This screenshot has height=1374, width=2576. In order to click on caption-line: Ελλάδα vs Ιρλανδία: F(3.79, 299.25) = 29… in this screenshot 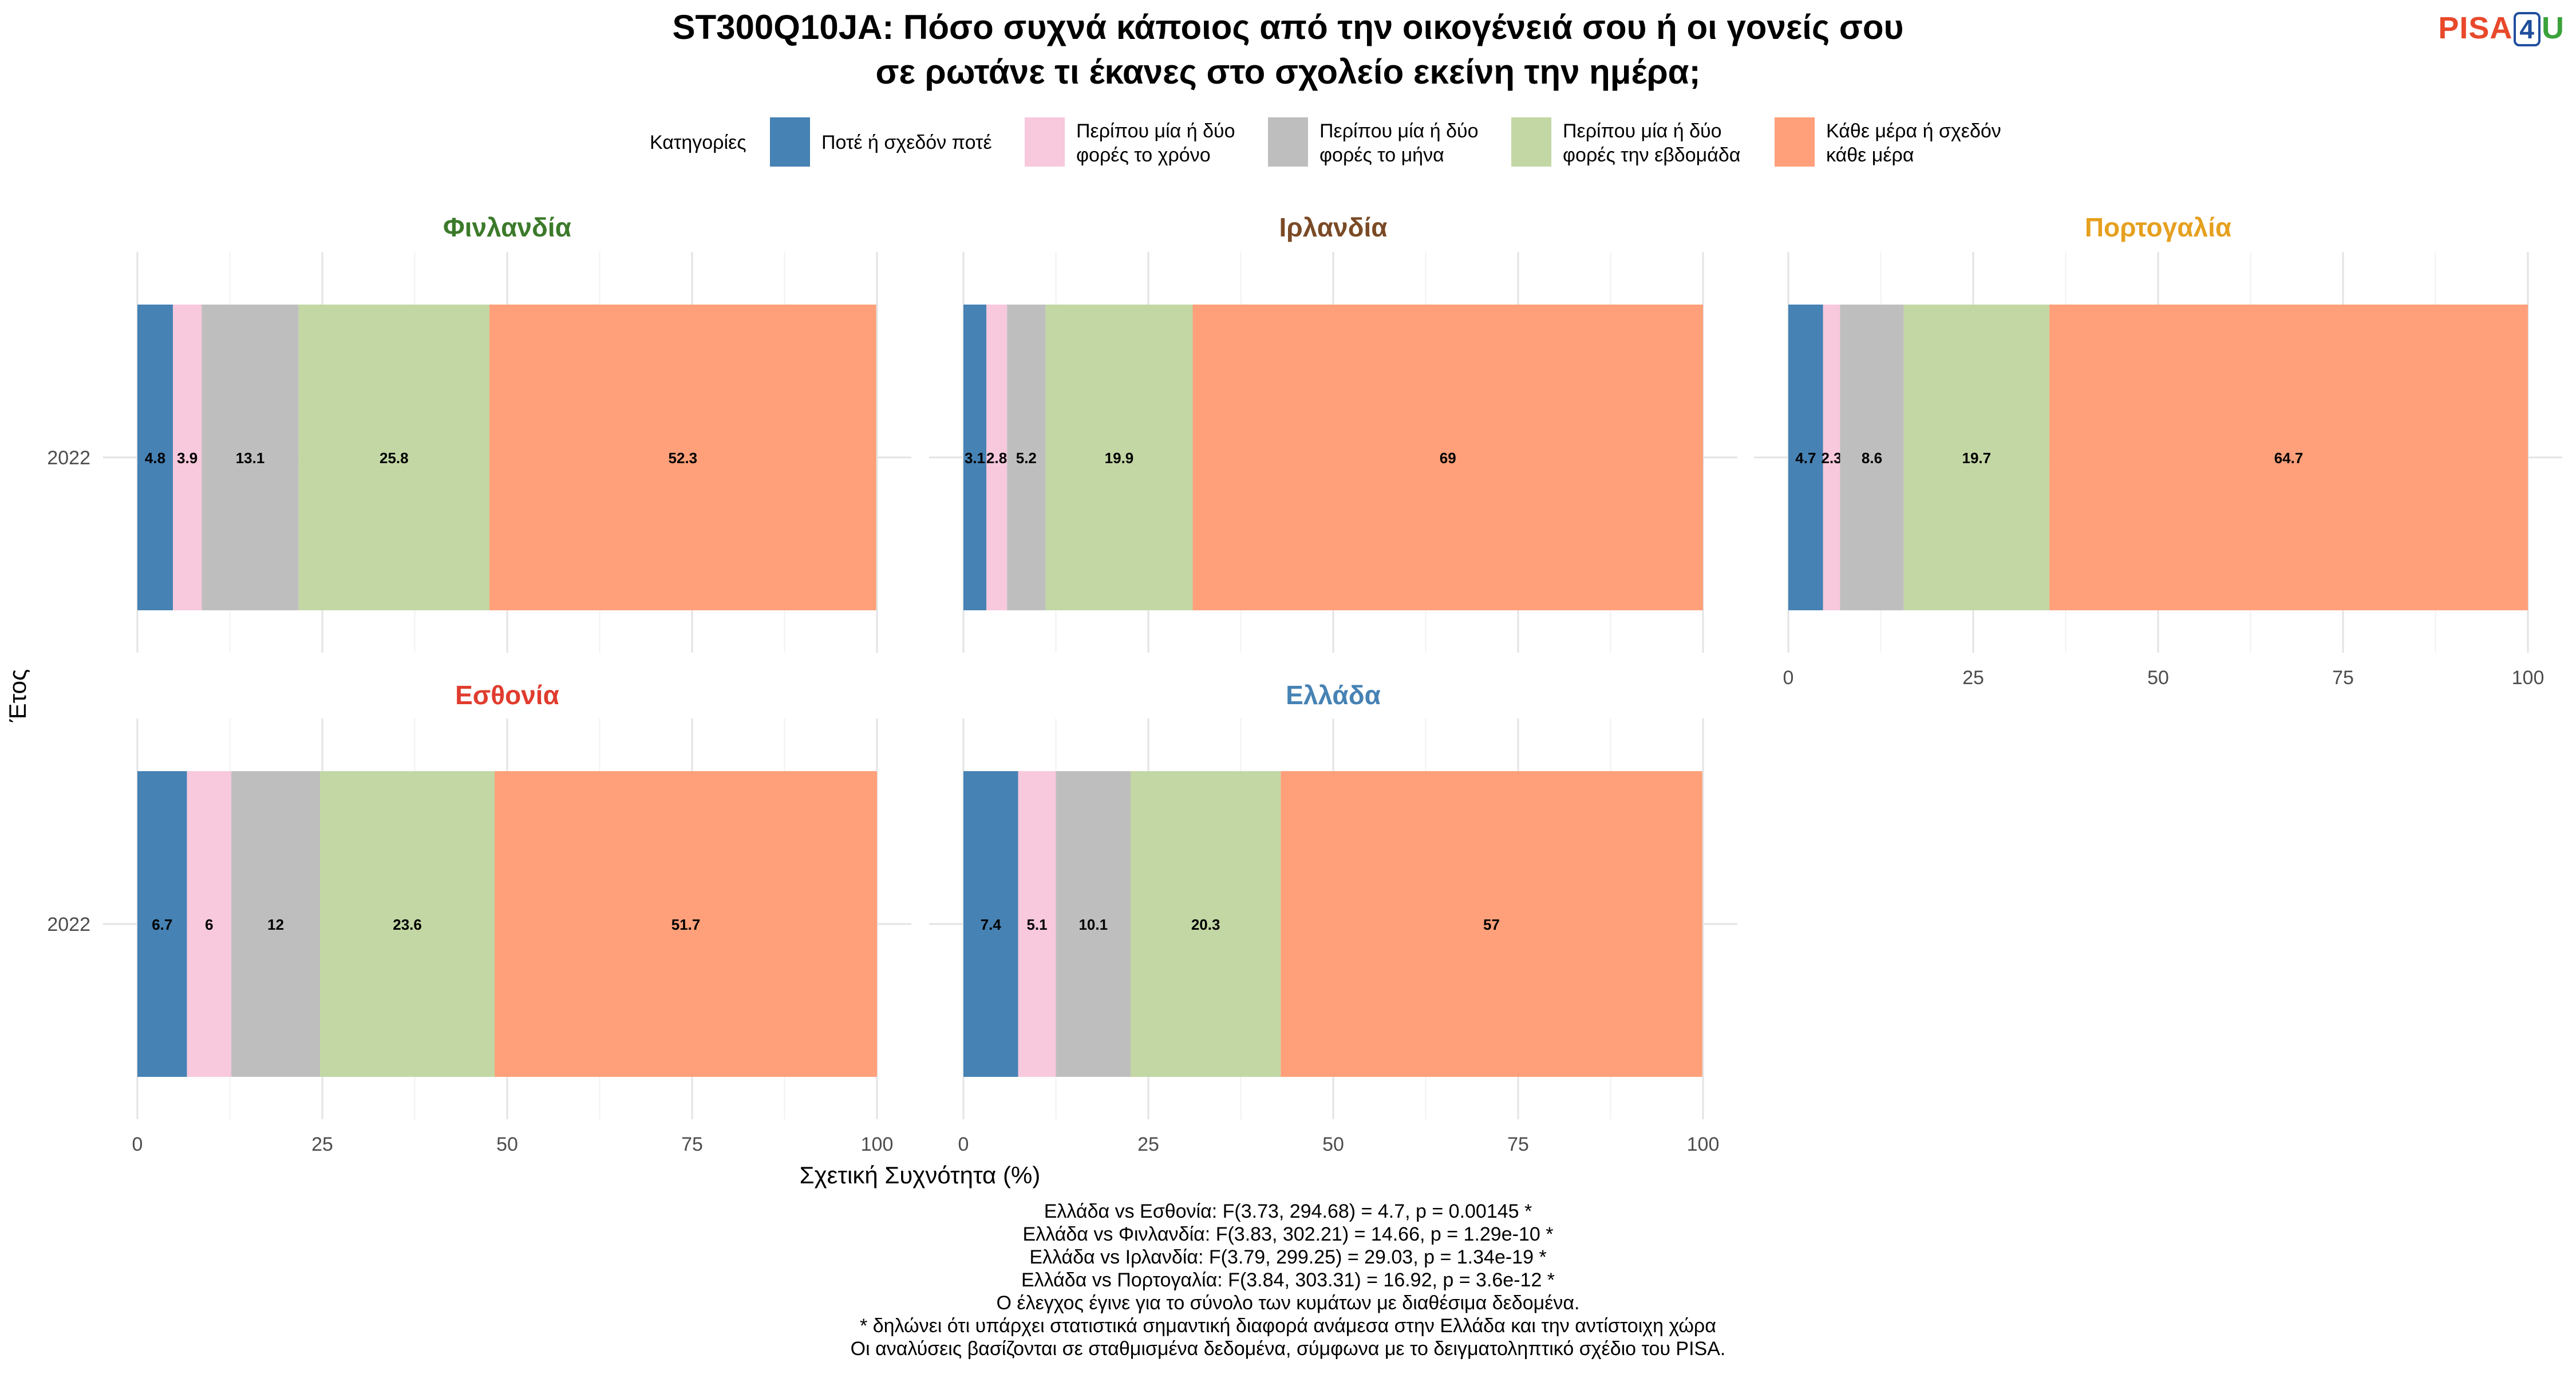, I will do `click(1287, 1257)`.